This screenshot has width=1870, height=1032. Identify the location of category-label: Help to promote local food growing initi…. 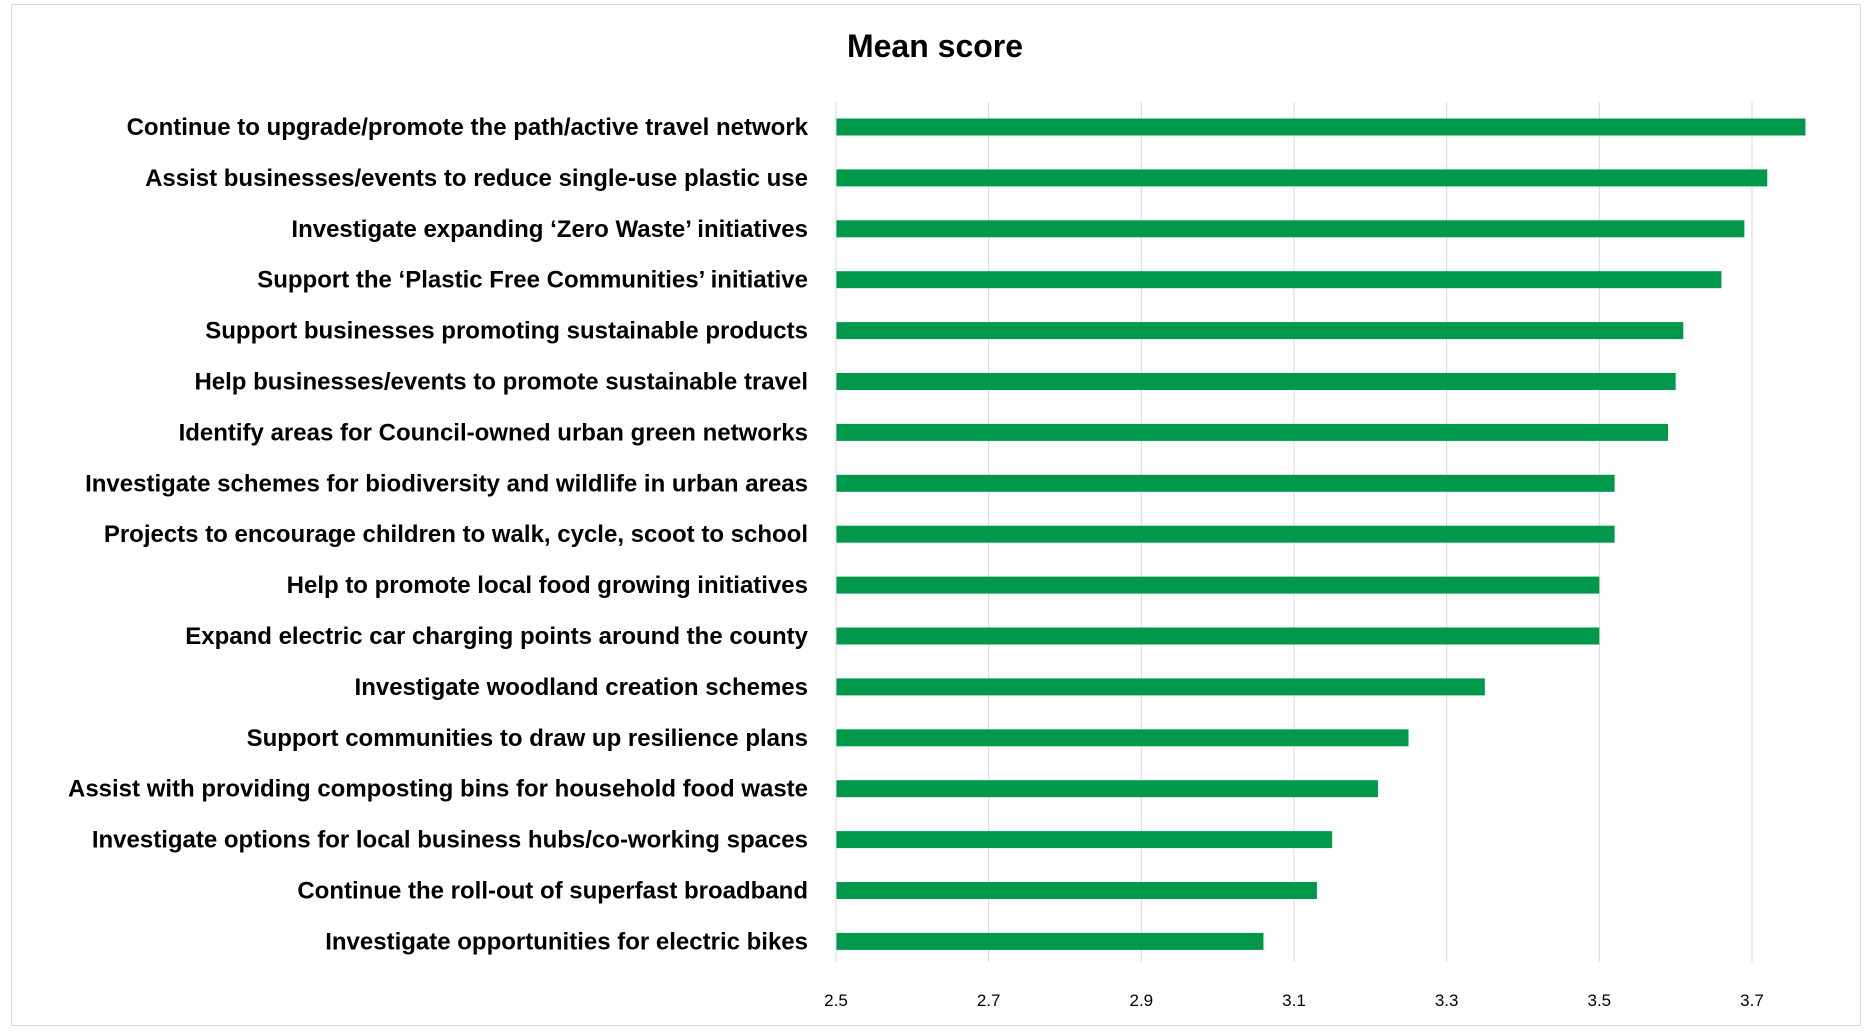
(547, 585).